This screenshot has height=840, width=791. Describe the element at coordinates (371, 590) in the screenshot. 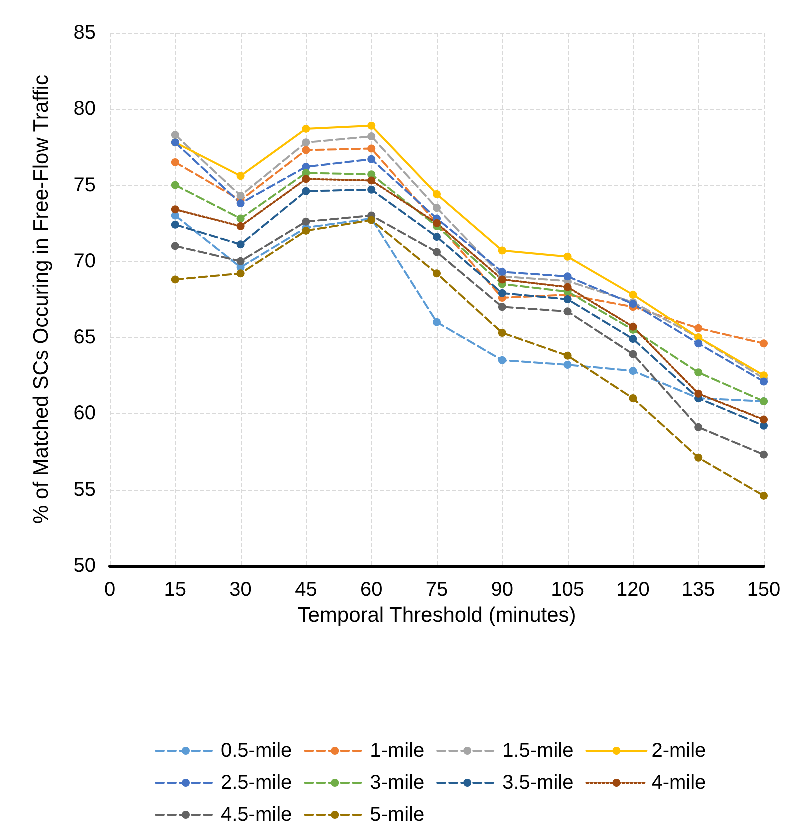

I see `x-tick-label: 60` at that location.